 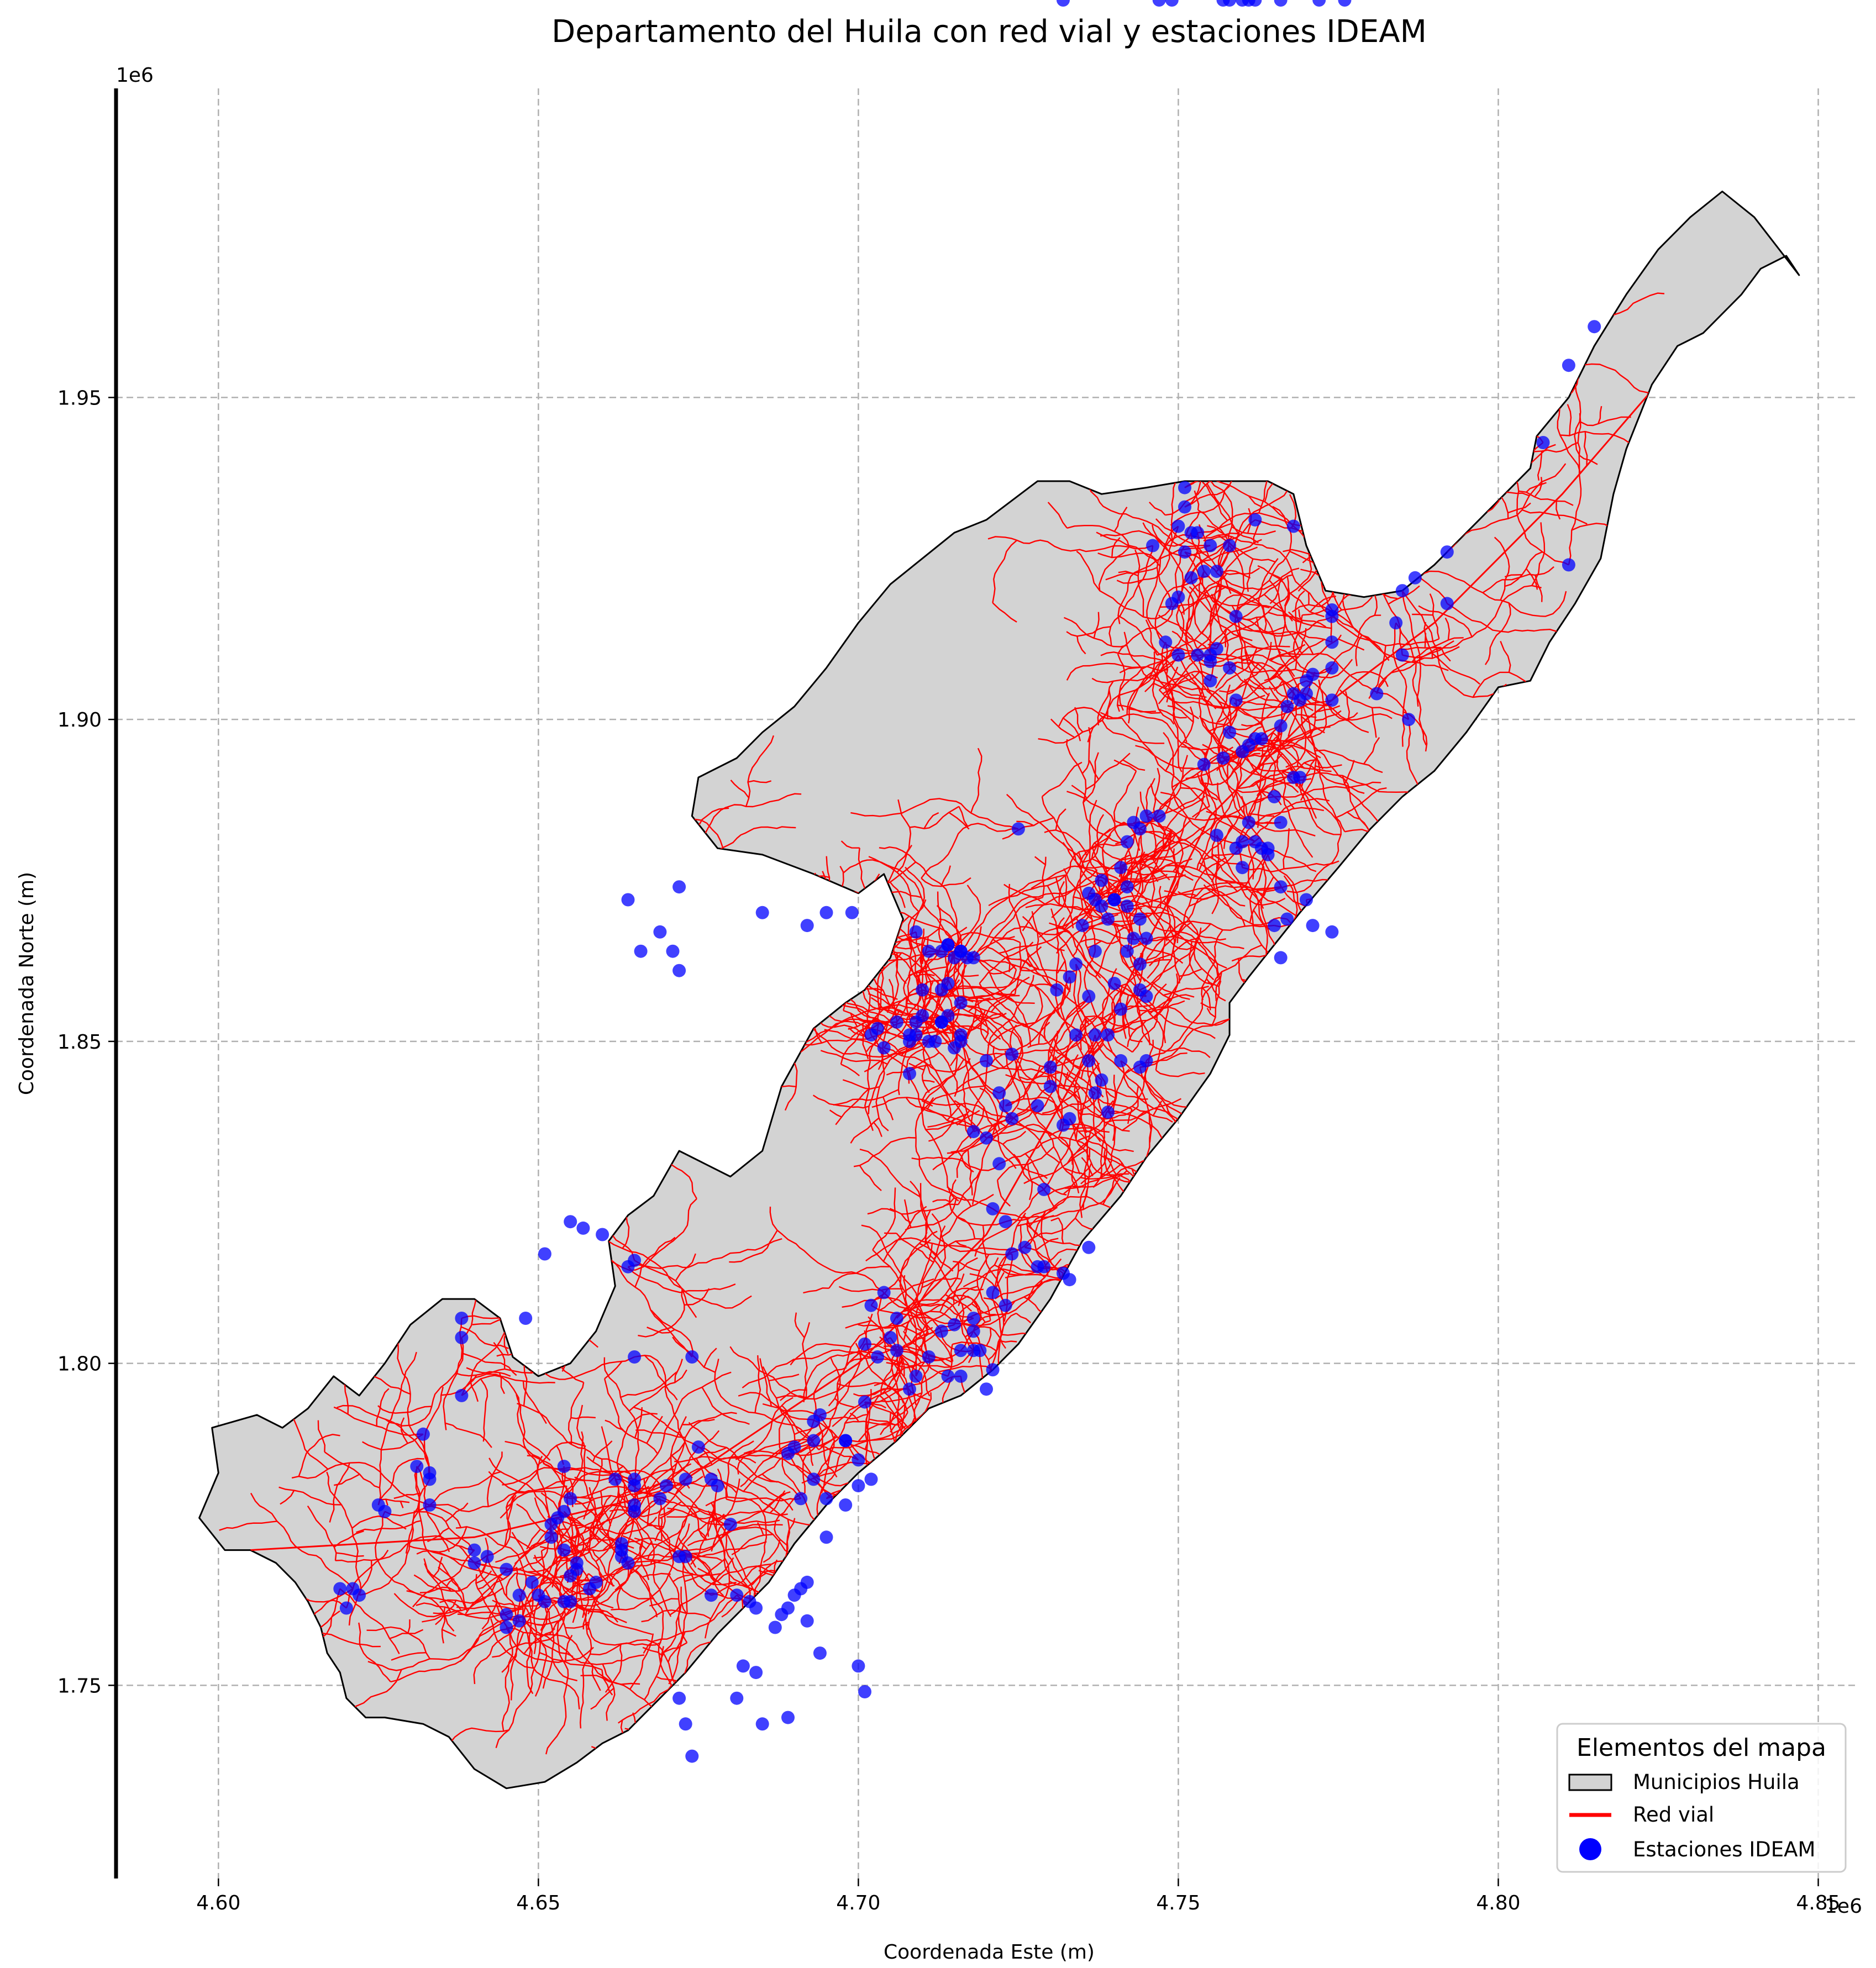 I want to click on y-axis-label: Coordenada Norte (m), so click(x=26, y=984).